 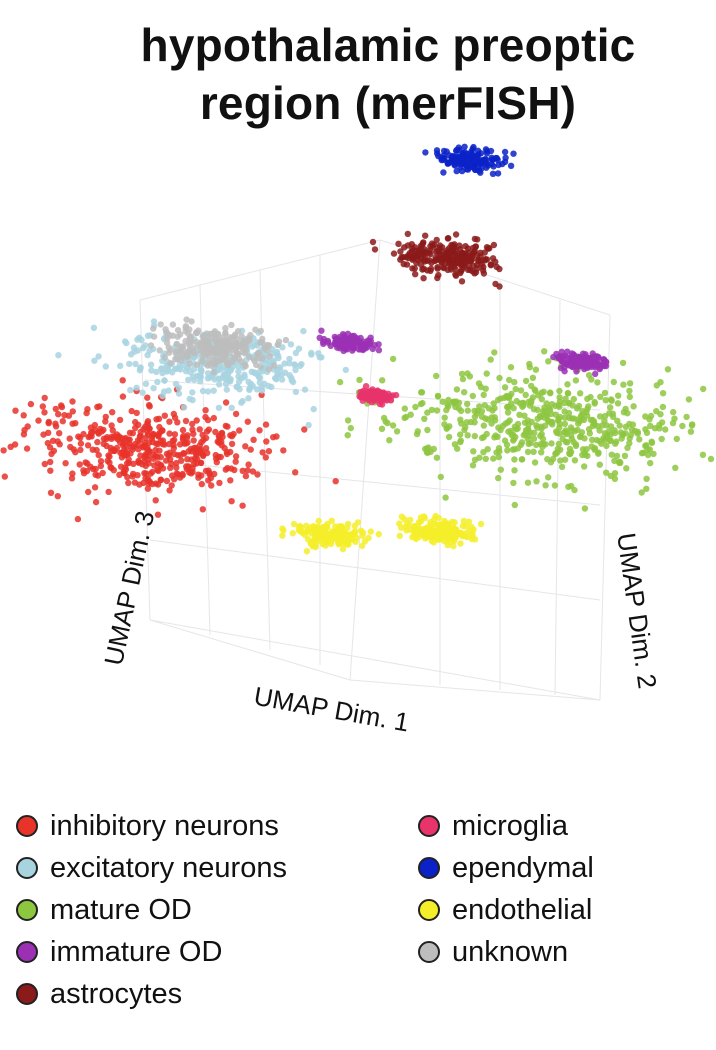 What do you see at coordinates (129, 588) in the screenshot?
I see `z-axis-label: UMAP Dim. 3` at bounding box center [129, 588].